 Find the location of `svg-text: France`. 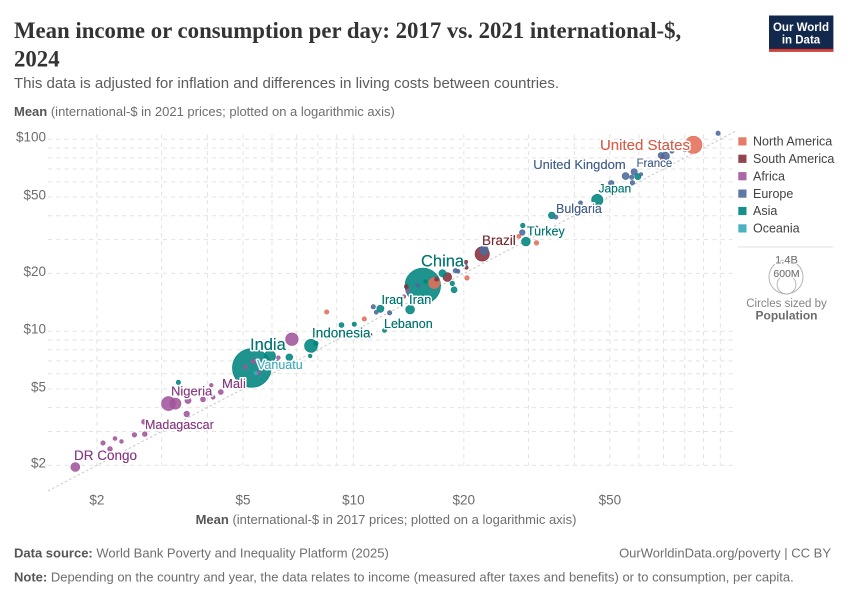

svg-text: France is located at coordinates (655, 164).